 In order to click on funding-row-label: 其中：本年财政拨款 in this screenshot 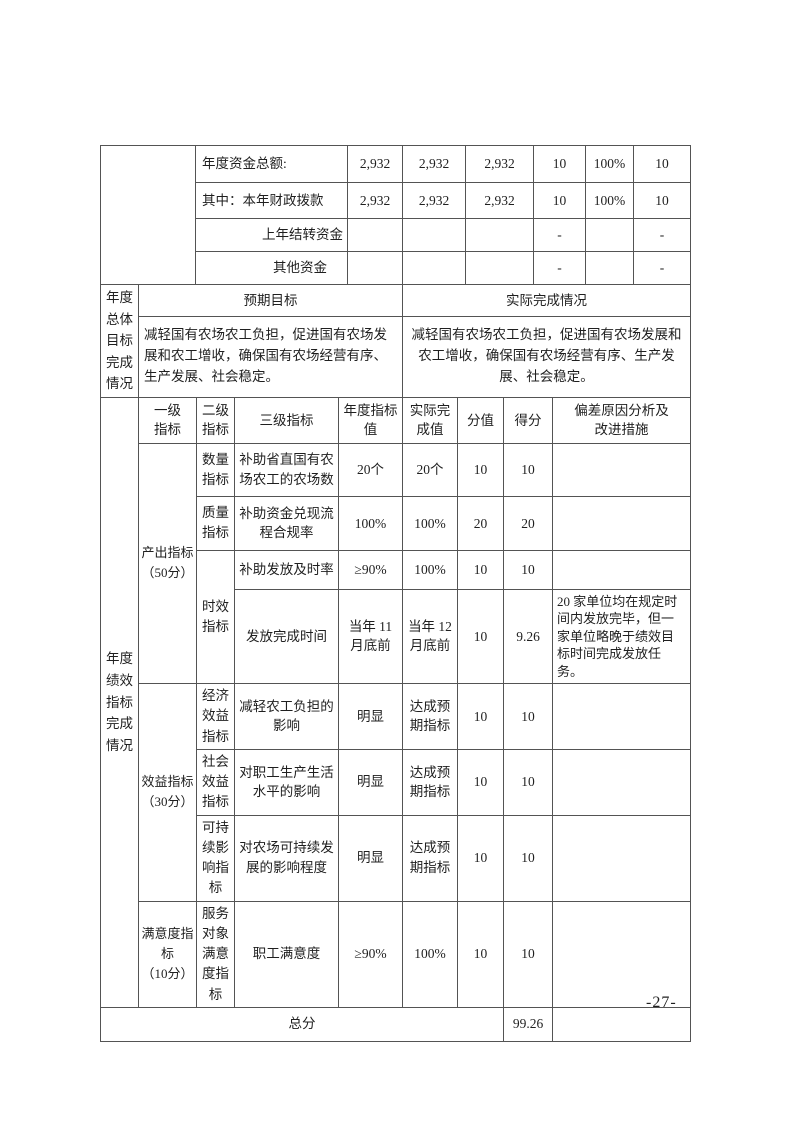, I will do `click(271, 200)`.